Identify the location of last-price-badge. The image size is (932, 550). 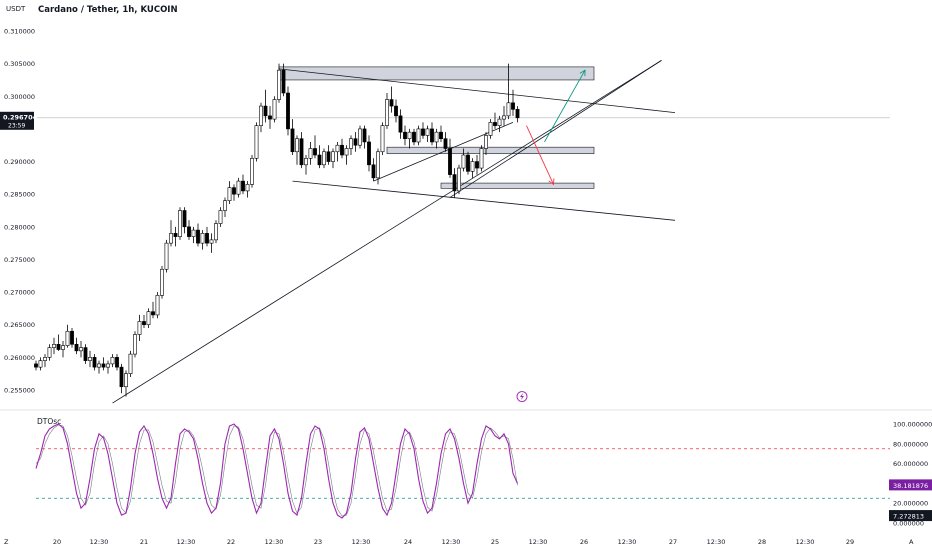
(17, 120).